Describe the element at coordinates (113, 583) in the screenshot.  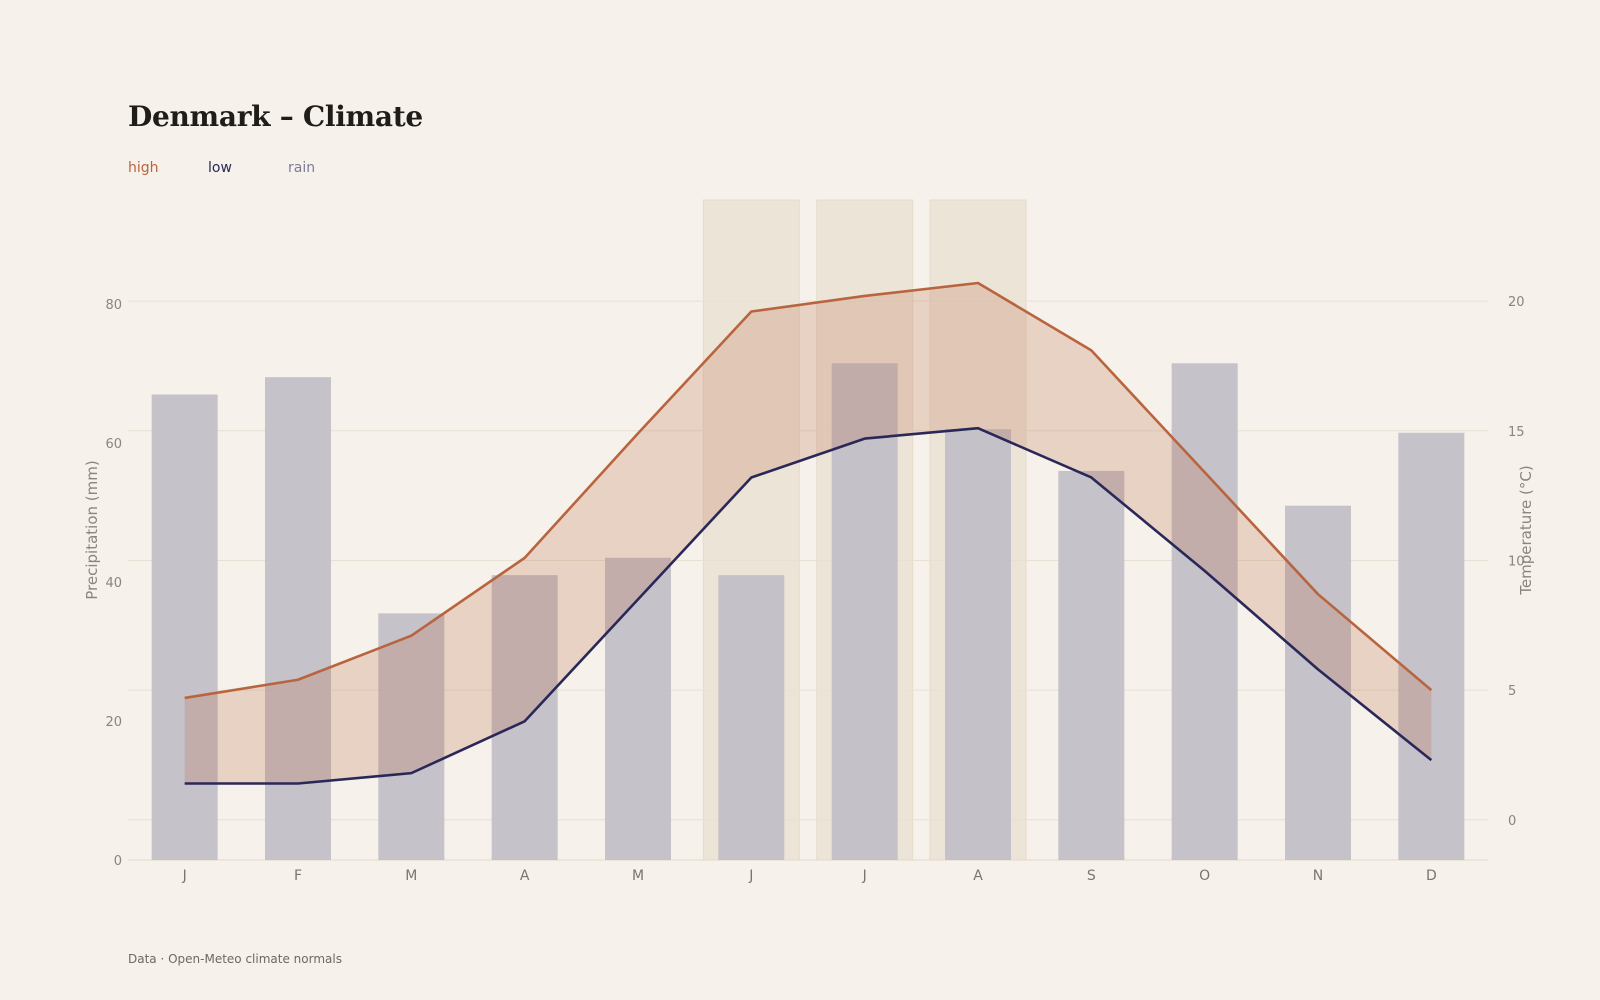
I see `y-tick-label-left: 40` at that location.